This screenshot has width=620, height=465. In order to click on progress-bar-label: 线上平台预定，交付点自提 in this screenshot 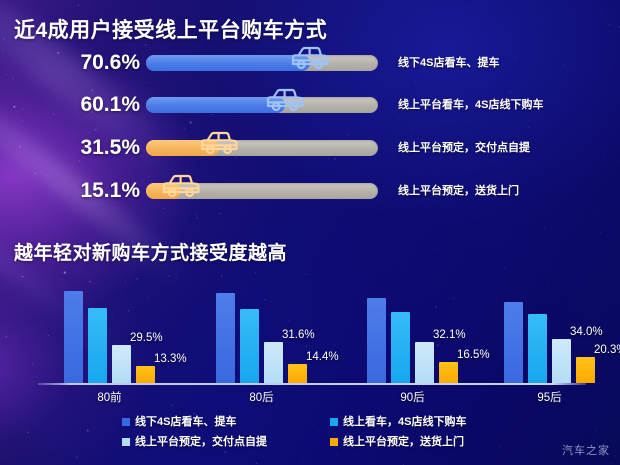, I will do `click(464, 148)`.